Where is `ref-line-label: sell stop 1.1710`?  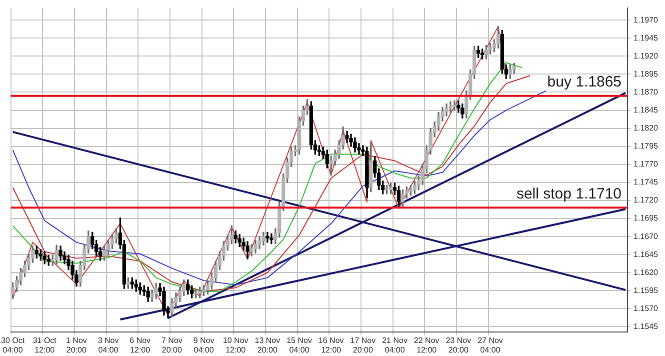
ref-line-label: sell stop 1.1710 is located at coordinates (569, 193).